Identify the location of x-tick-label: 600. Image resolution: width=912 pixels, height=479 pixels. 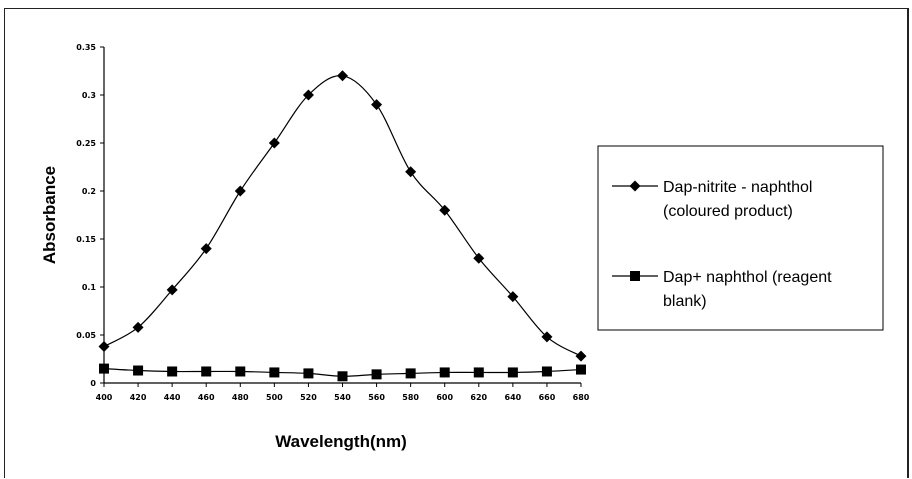
(444, 397).